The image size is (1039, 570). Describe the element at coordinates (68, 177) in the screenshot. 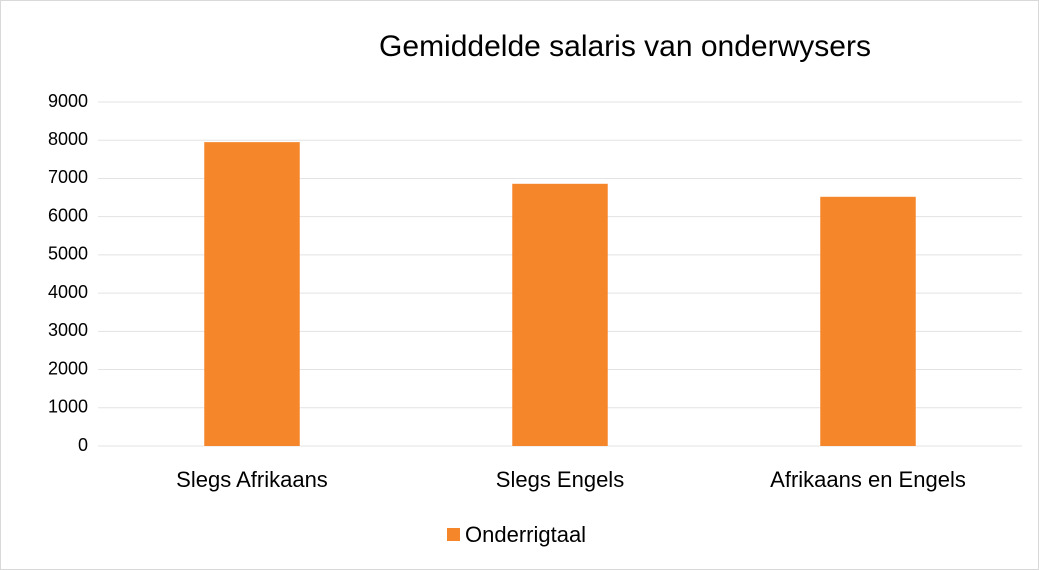

I see `y-tick-label: 7000` at that location.